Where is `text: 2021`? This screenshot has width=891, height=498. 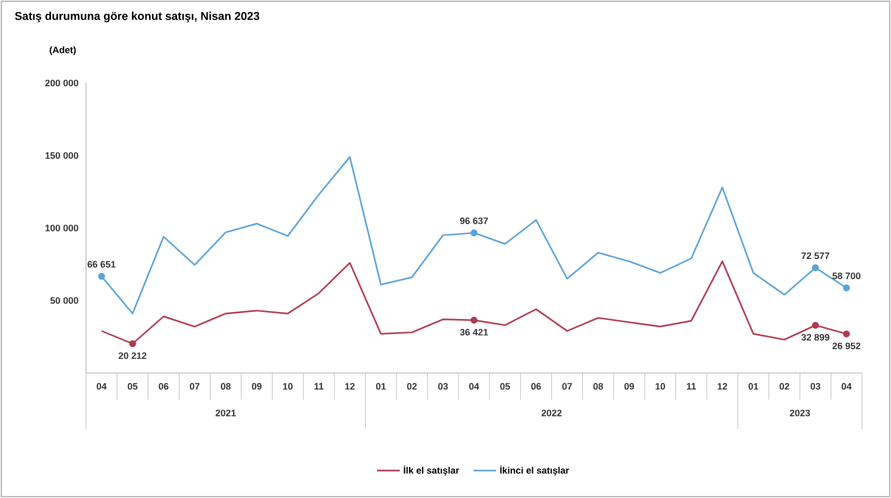
text: 2021 is located at coordinates (226, 413).